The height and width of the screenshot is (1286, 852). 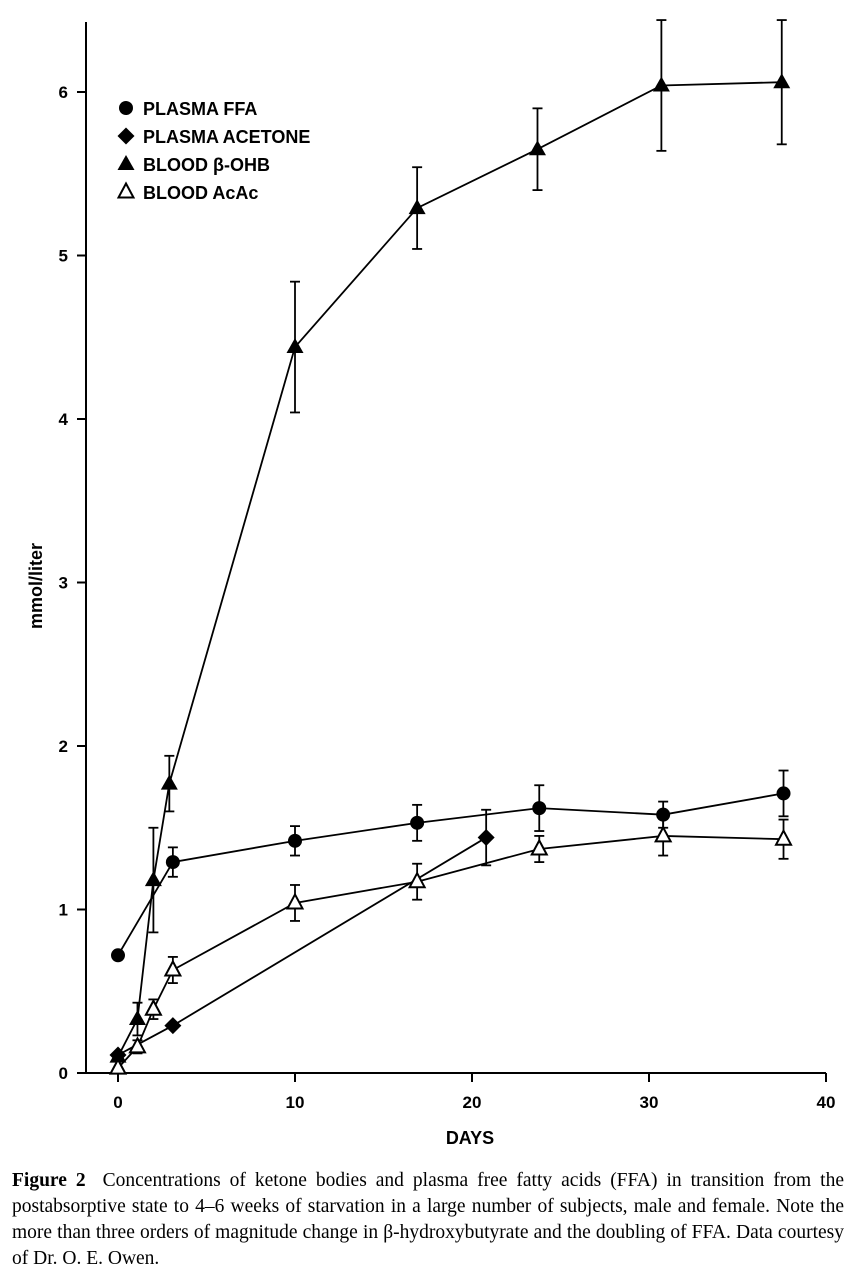 I want to click on x-tick-label: 0, so click(x=117, y=1102).